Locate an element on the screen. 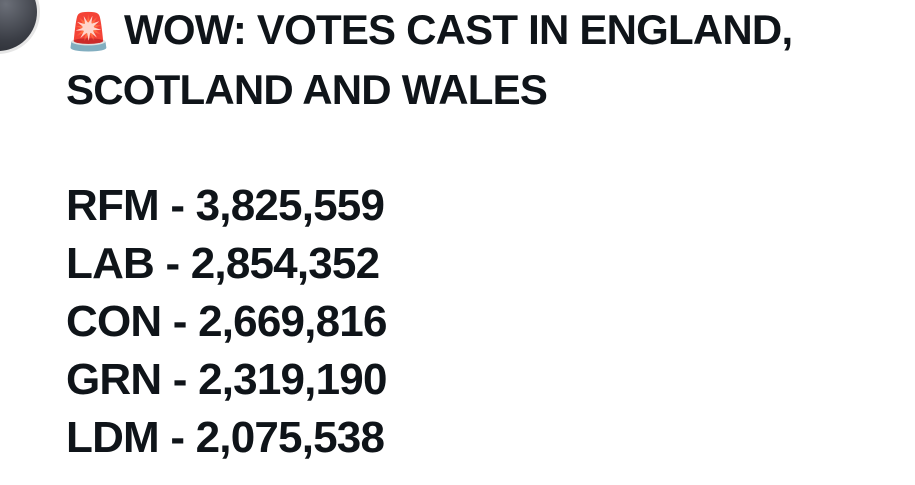 This screenshot has height=485, width=915. result-line: RFM - 3,825,559 is located at coordinates (225, 205).